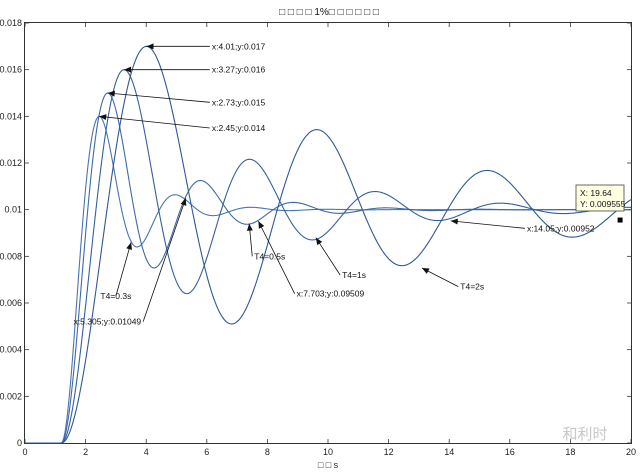  What do you see at coordinates (267, 452) in the screenshot?
I see `x-tick-label: 8` at bounding box center [267, 452].